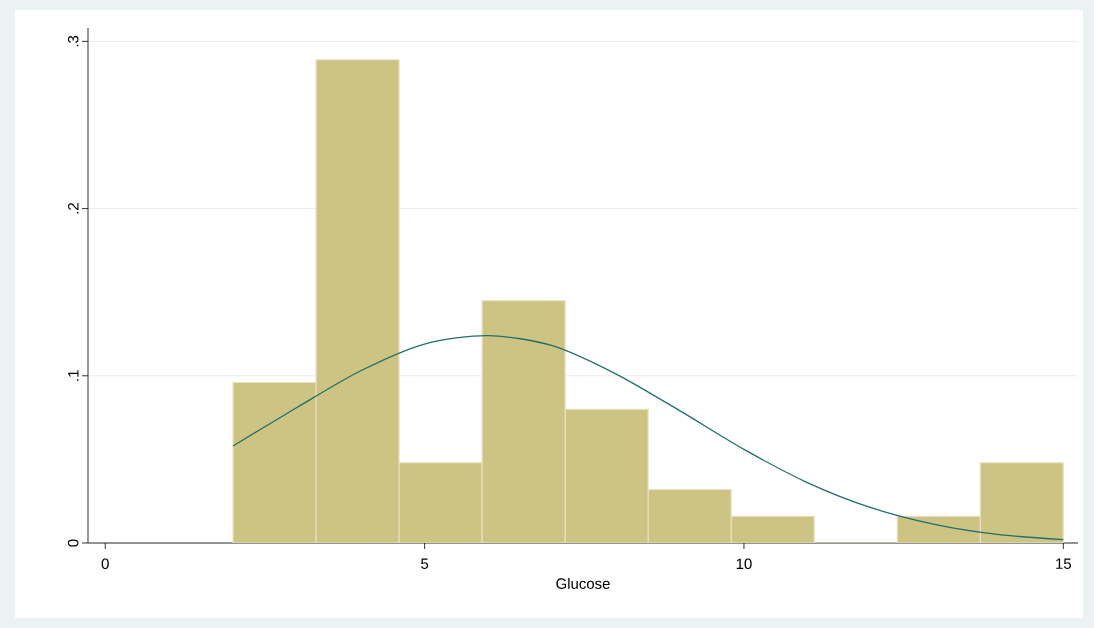 The height and width of the screenshot is (628, 1094). Describe the element at coordinates (583, 583) in the screenshot. I see `x-axis-title: Glucose` at that location.